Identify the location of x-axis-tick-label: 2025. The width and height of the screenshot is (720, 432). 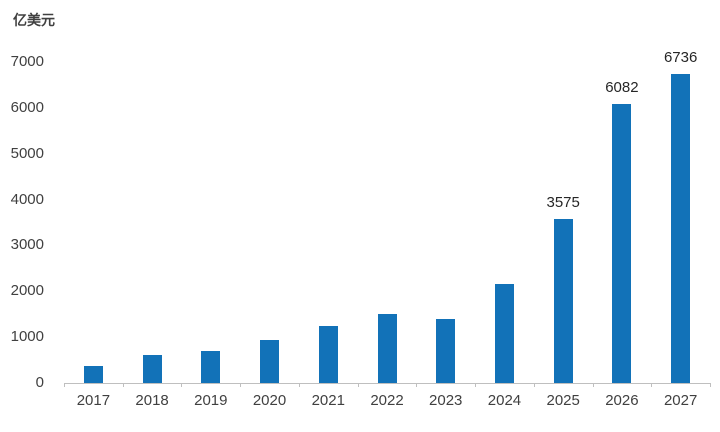
(563, 400).